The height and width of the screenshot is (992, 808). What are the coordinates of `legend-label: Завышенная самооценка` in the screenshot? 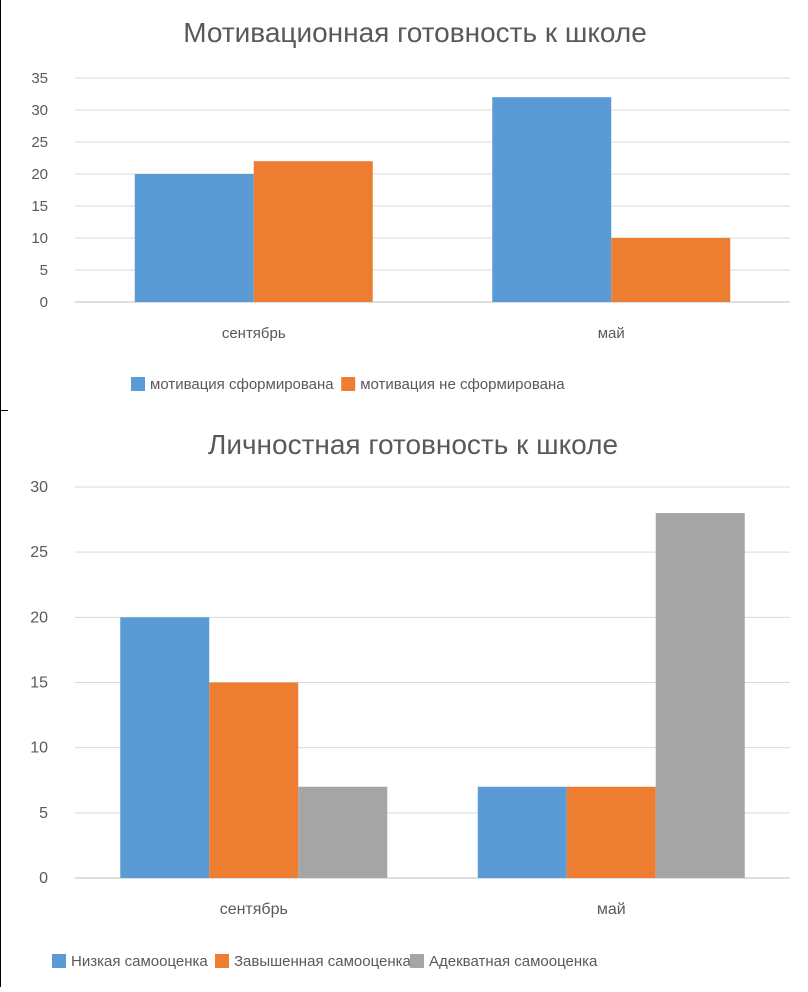 It's located at (323, 961).